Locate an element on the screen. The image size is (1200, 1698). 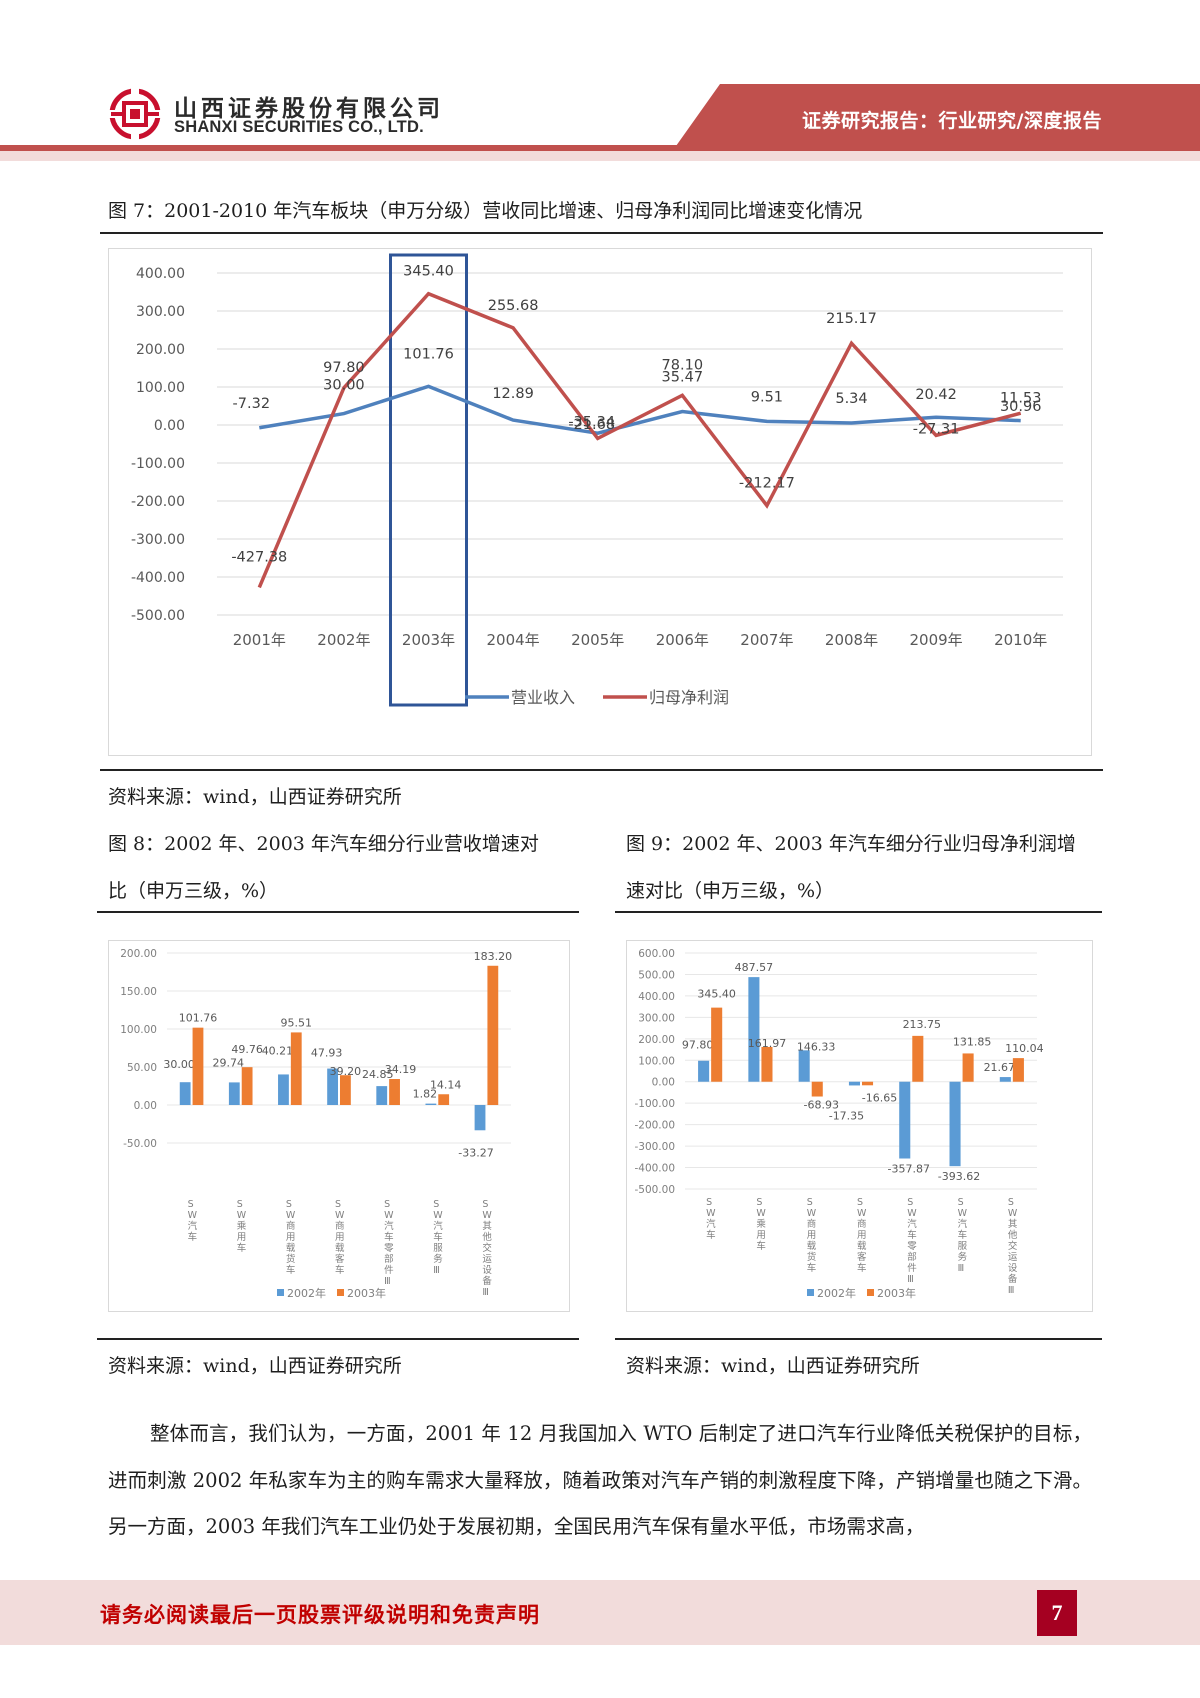
figure8-top-rule is located at coordinates (338, 912).